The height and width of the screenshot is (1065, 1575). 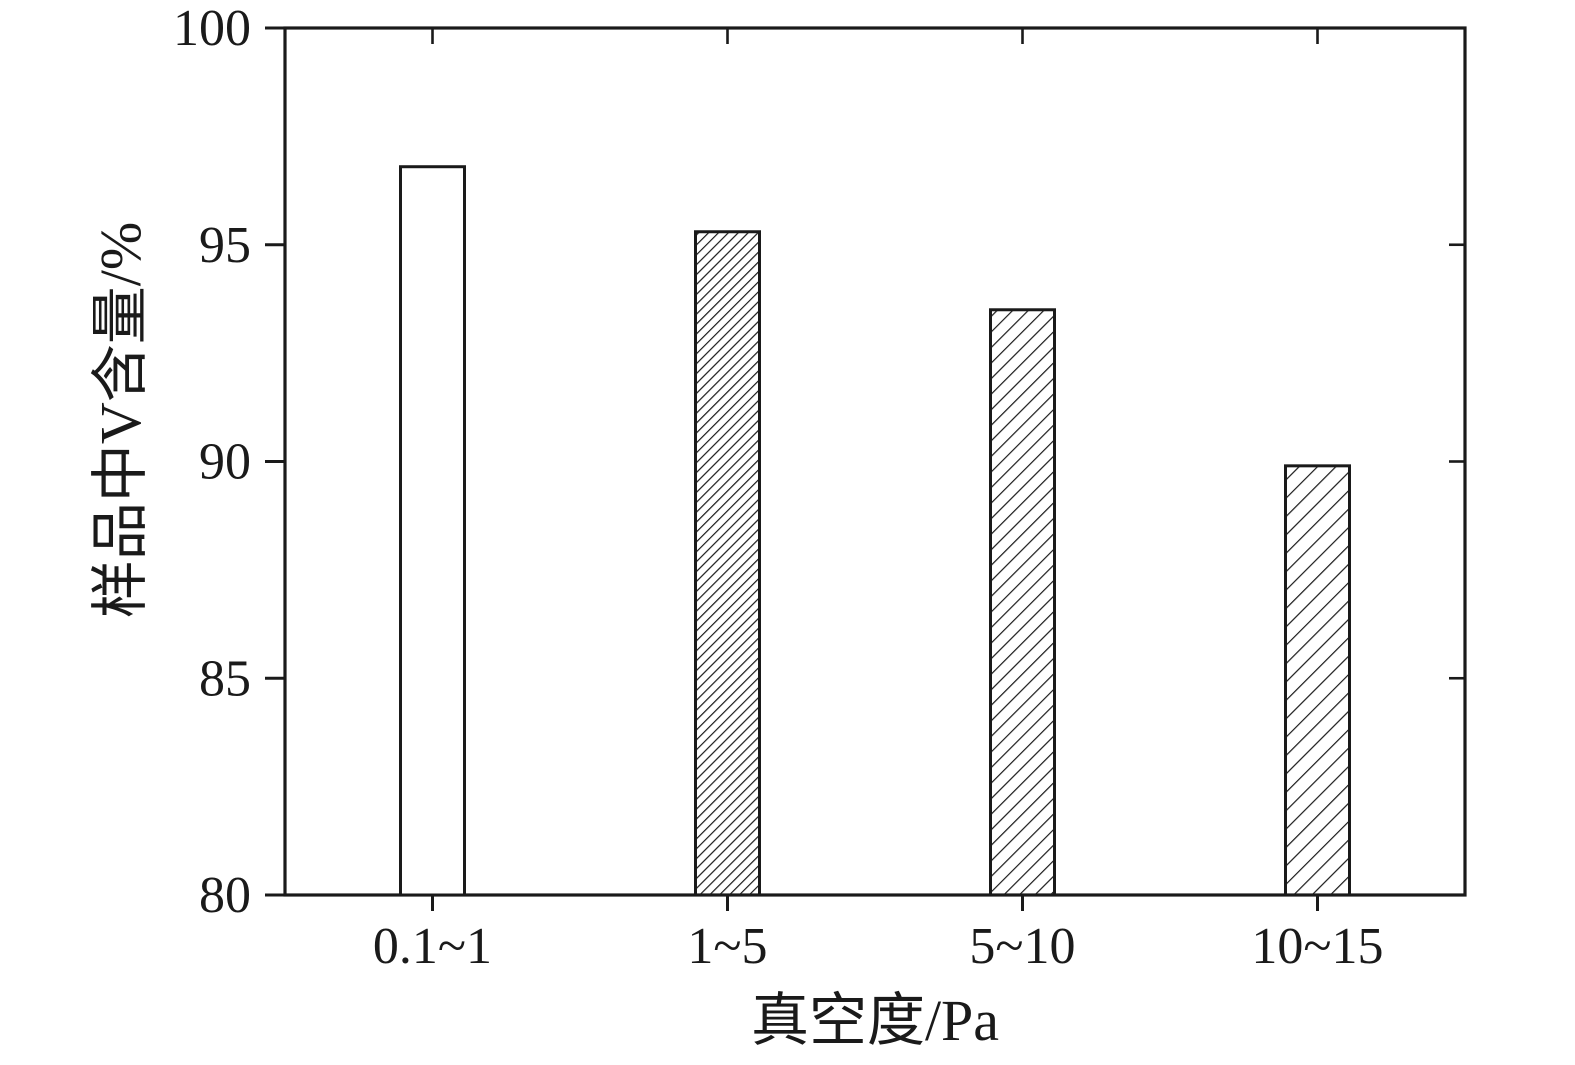 I want to click on x-tick-label: 1~5, so click(x=727, y=946).